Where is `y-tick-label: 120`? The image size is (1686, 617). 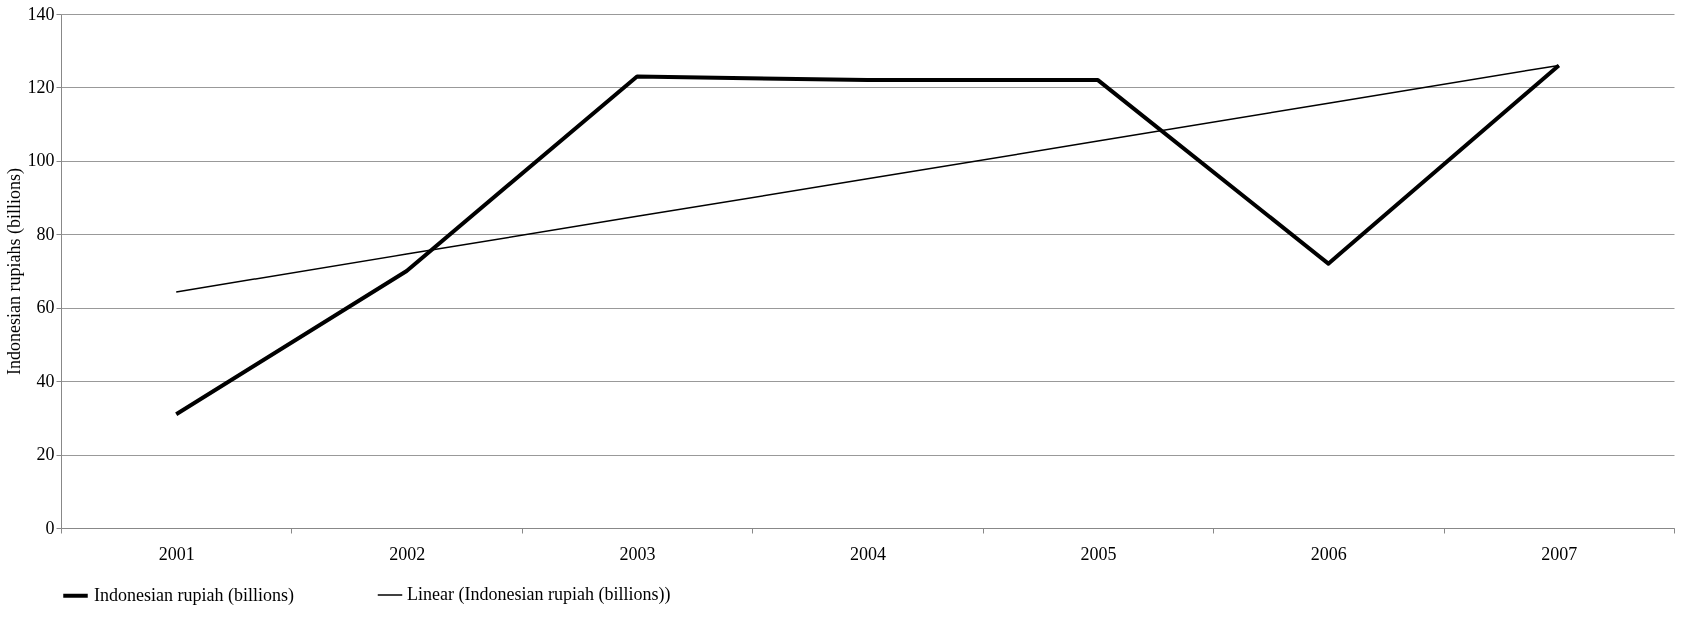
y-tick-label: 120 is located at coordinates (41, 86).